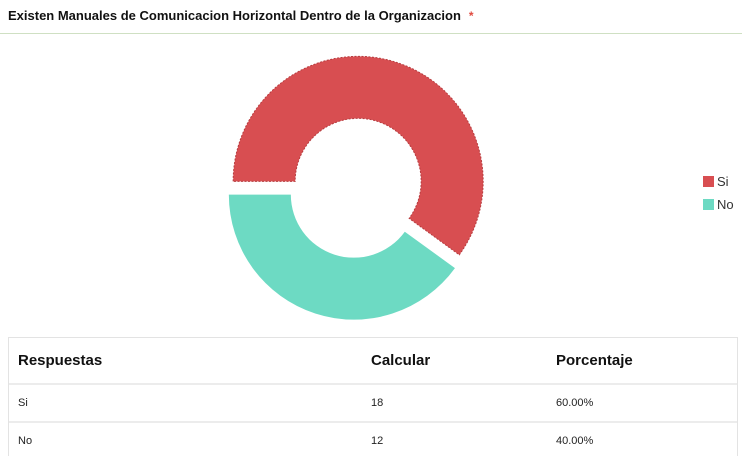 The image size is (742, 456). What do you see at coordinates (377, 403) in the screenshot?
I see `cell-calcular: 18` at bounding box center [377, 403].